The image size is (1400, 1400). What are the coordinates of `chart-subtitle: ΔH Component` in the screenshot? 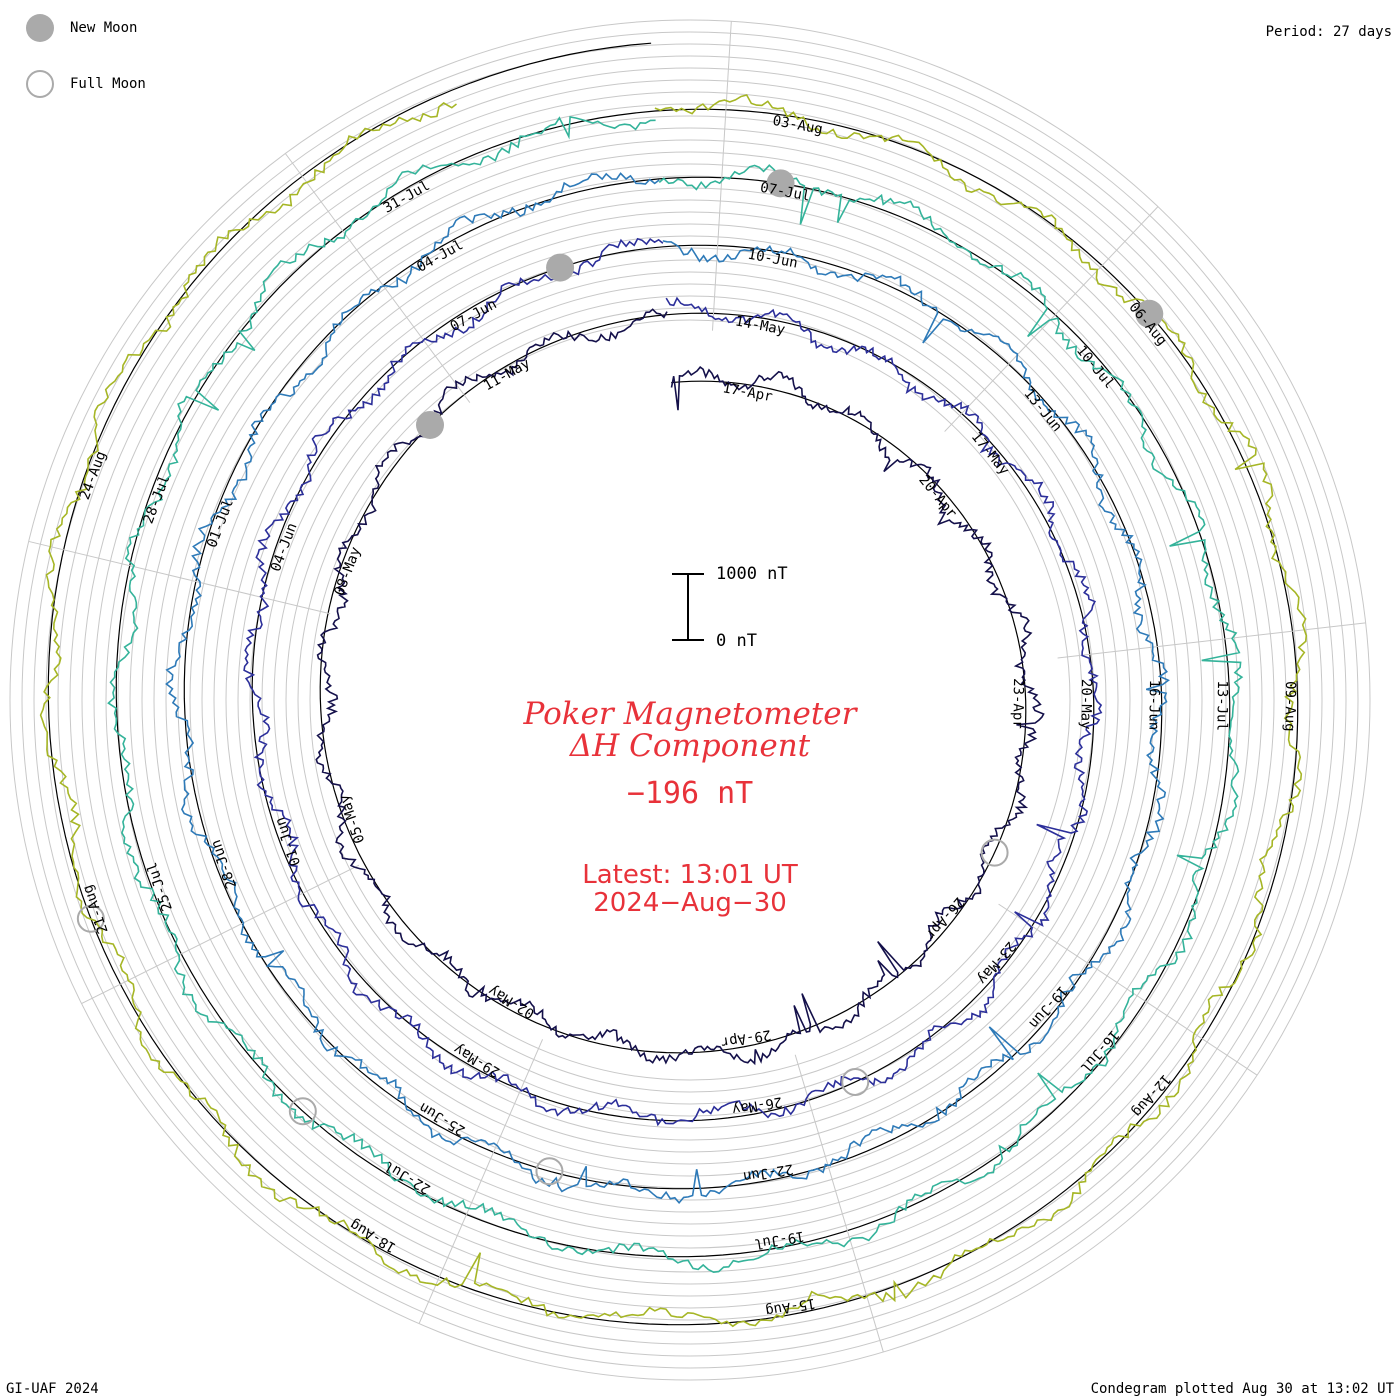 It's located at (690, 746).